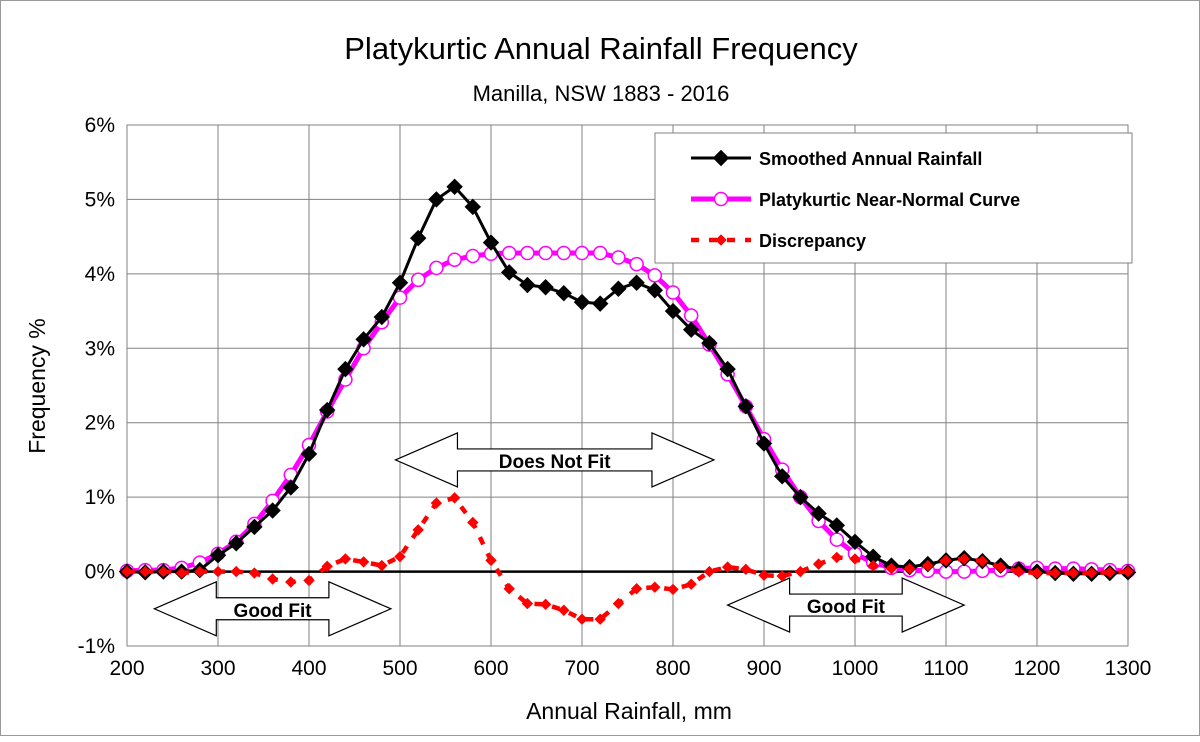  I want to click on y-tick-label: 5%, so click(100, 199).